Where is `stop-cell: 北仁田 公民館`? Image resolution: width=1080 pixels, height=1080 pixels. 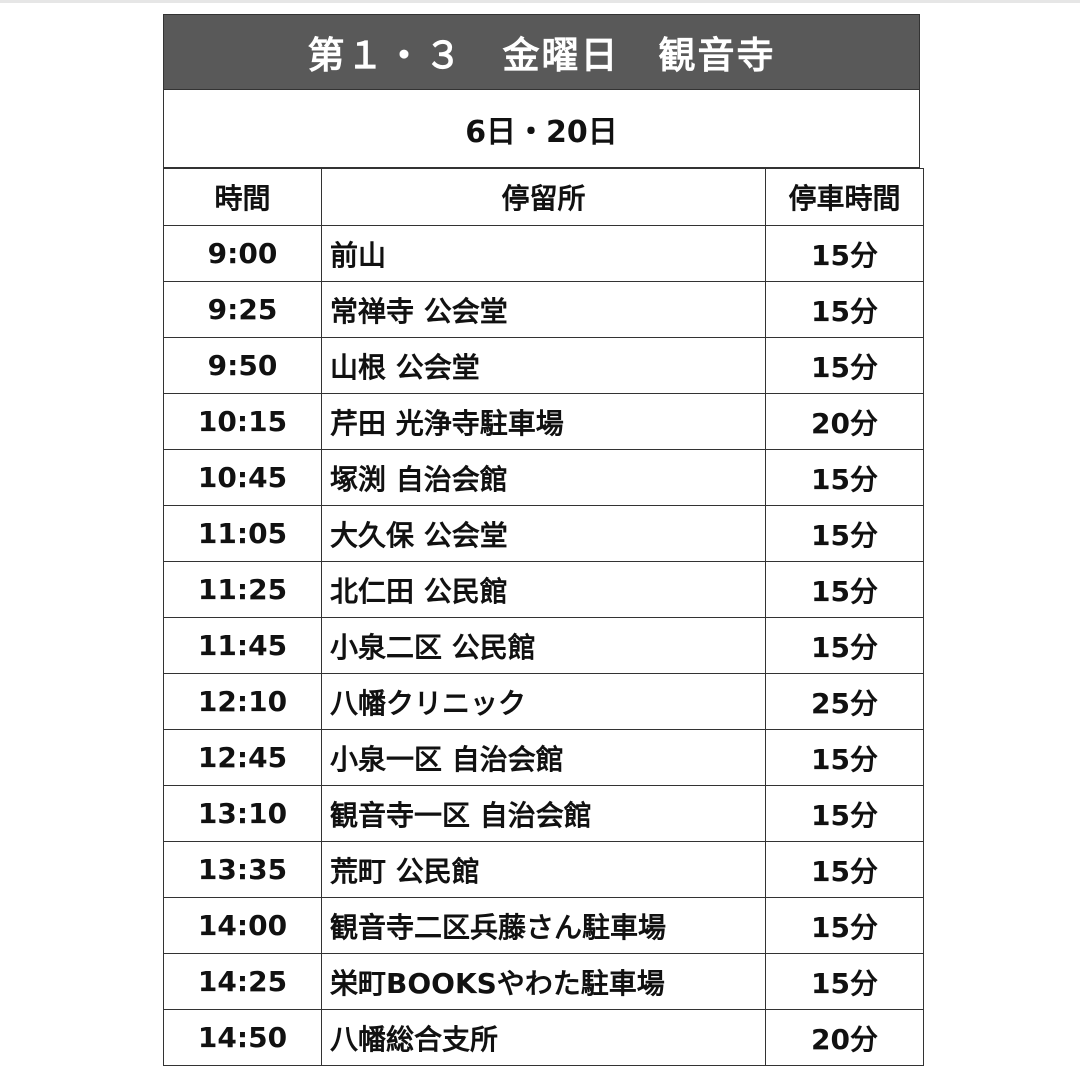 stop-cell: 北仁田 公民館 is located at coordinates (543, 589).